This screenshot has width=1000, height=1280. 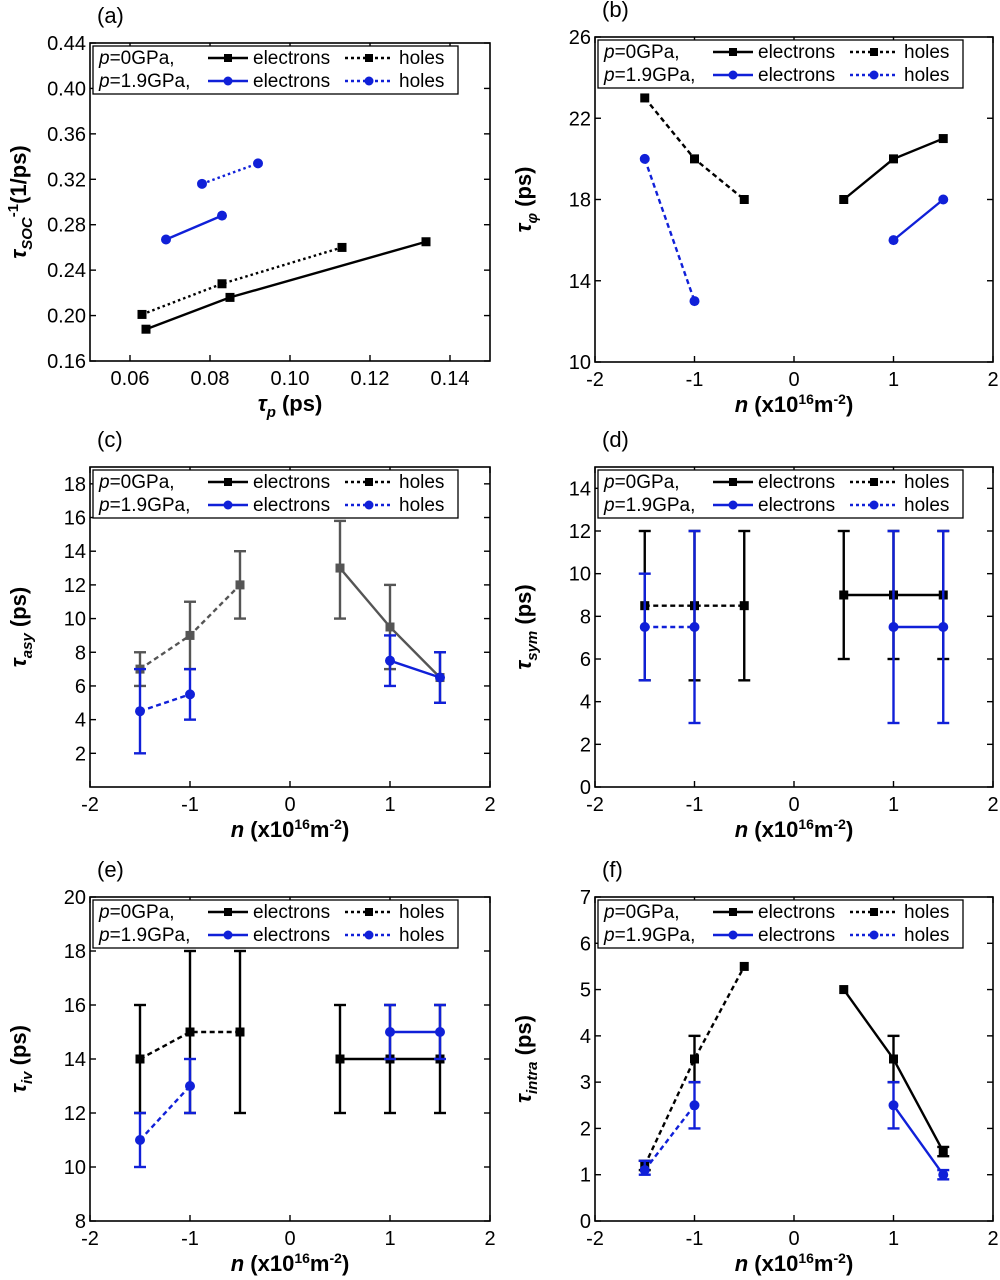 I want to click on panel-label: (e), so click(x=110, y=869).